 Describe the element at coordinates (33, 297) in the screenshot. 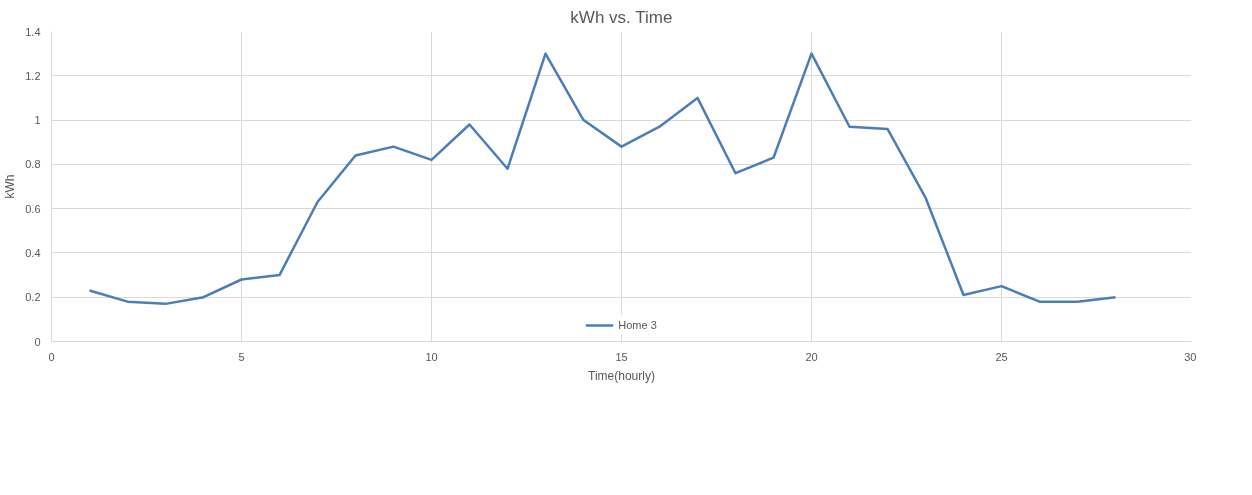

I see `y-tick-label: 0.2` at that location.